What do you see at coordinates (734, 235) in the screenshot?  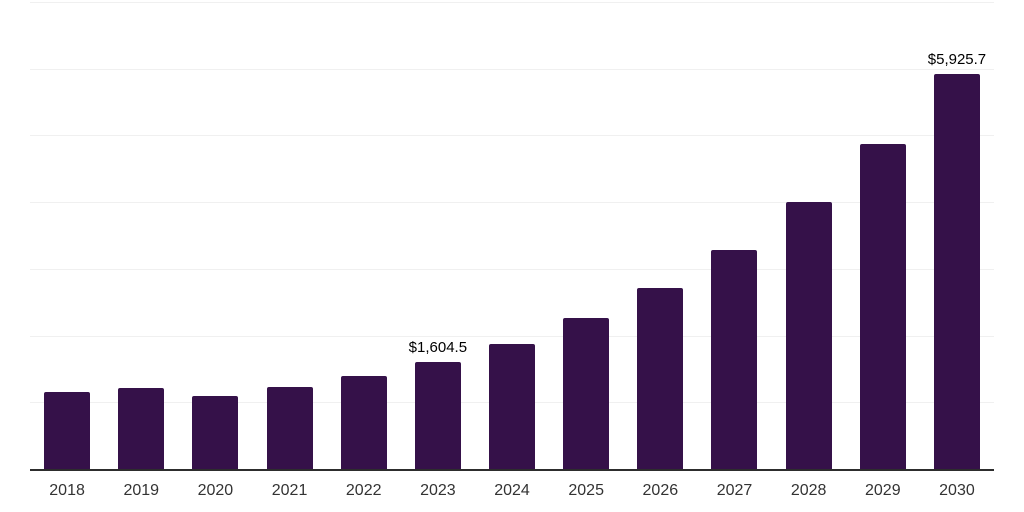 I see `bar-band-2027` at bounding box center [734, 235].